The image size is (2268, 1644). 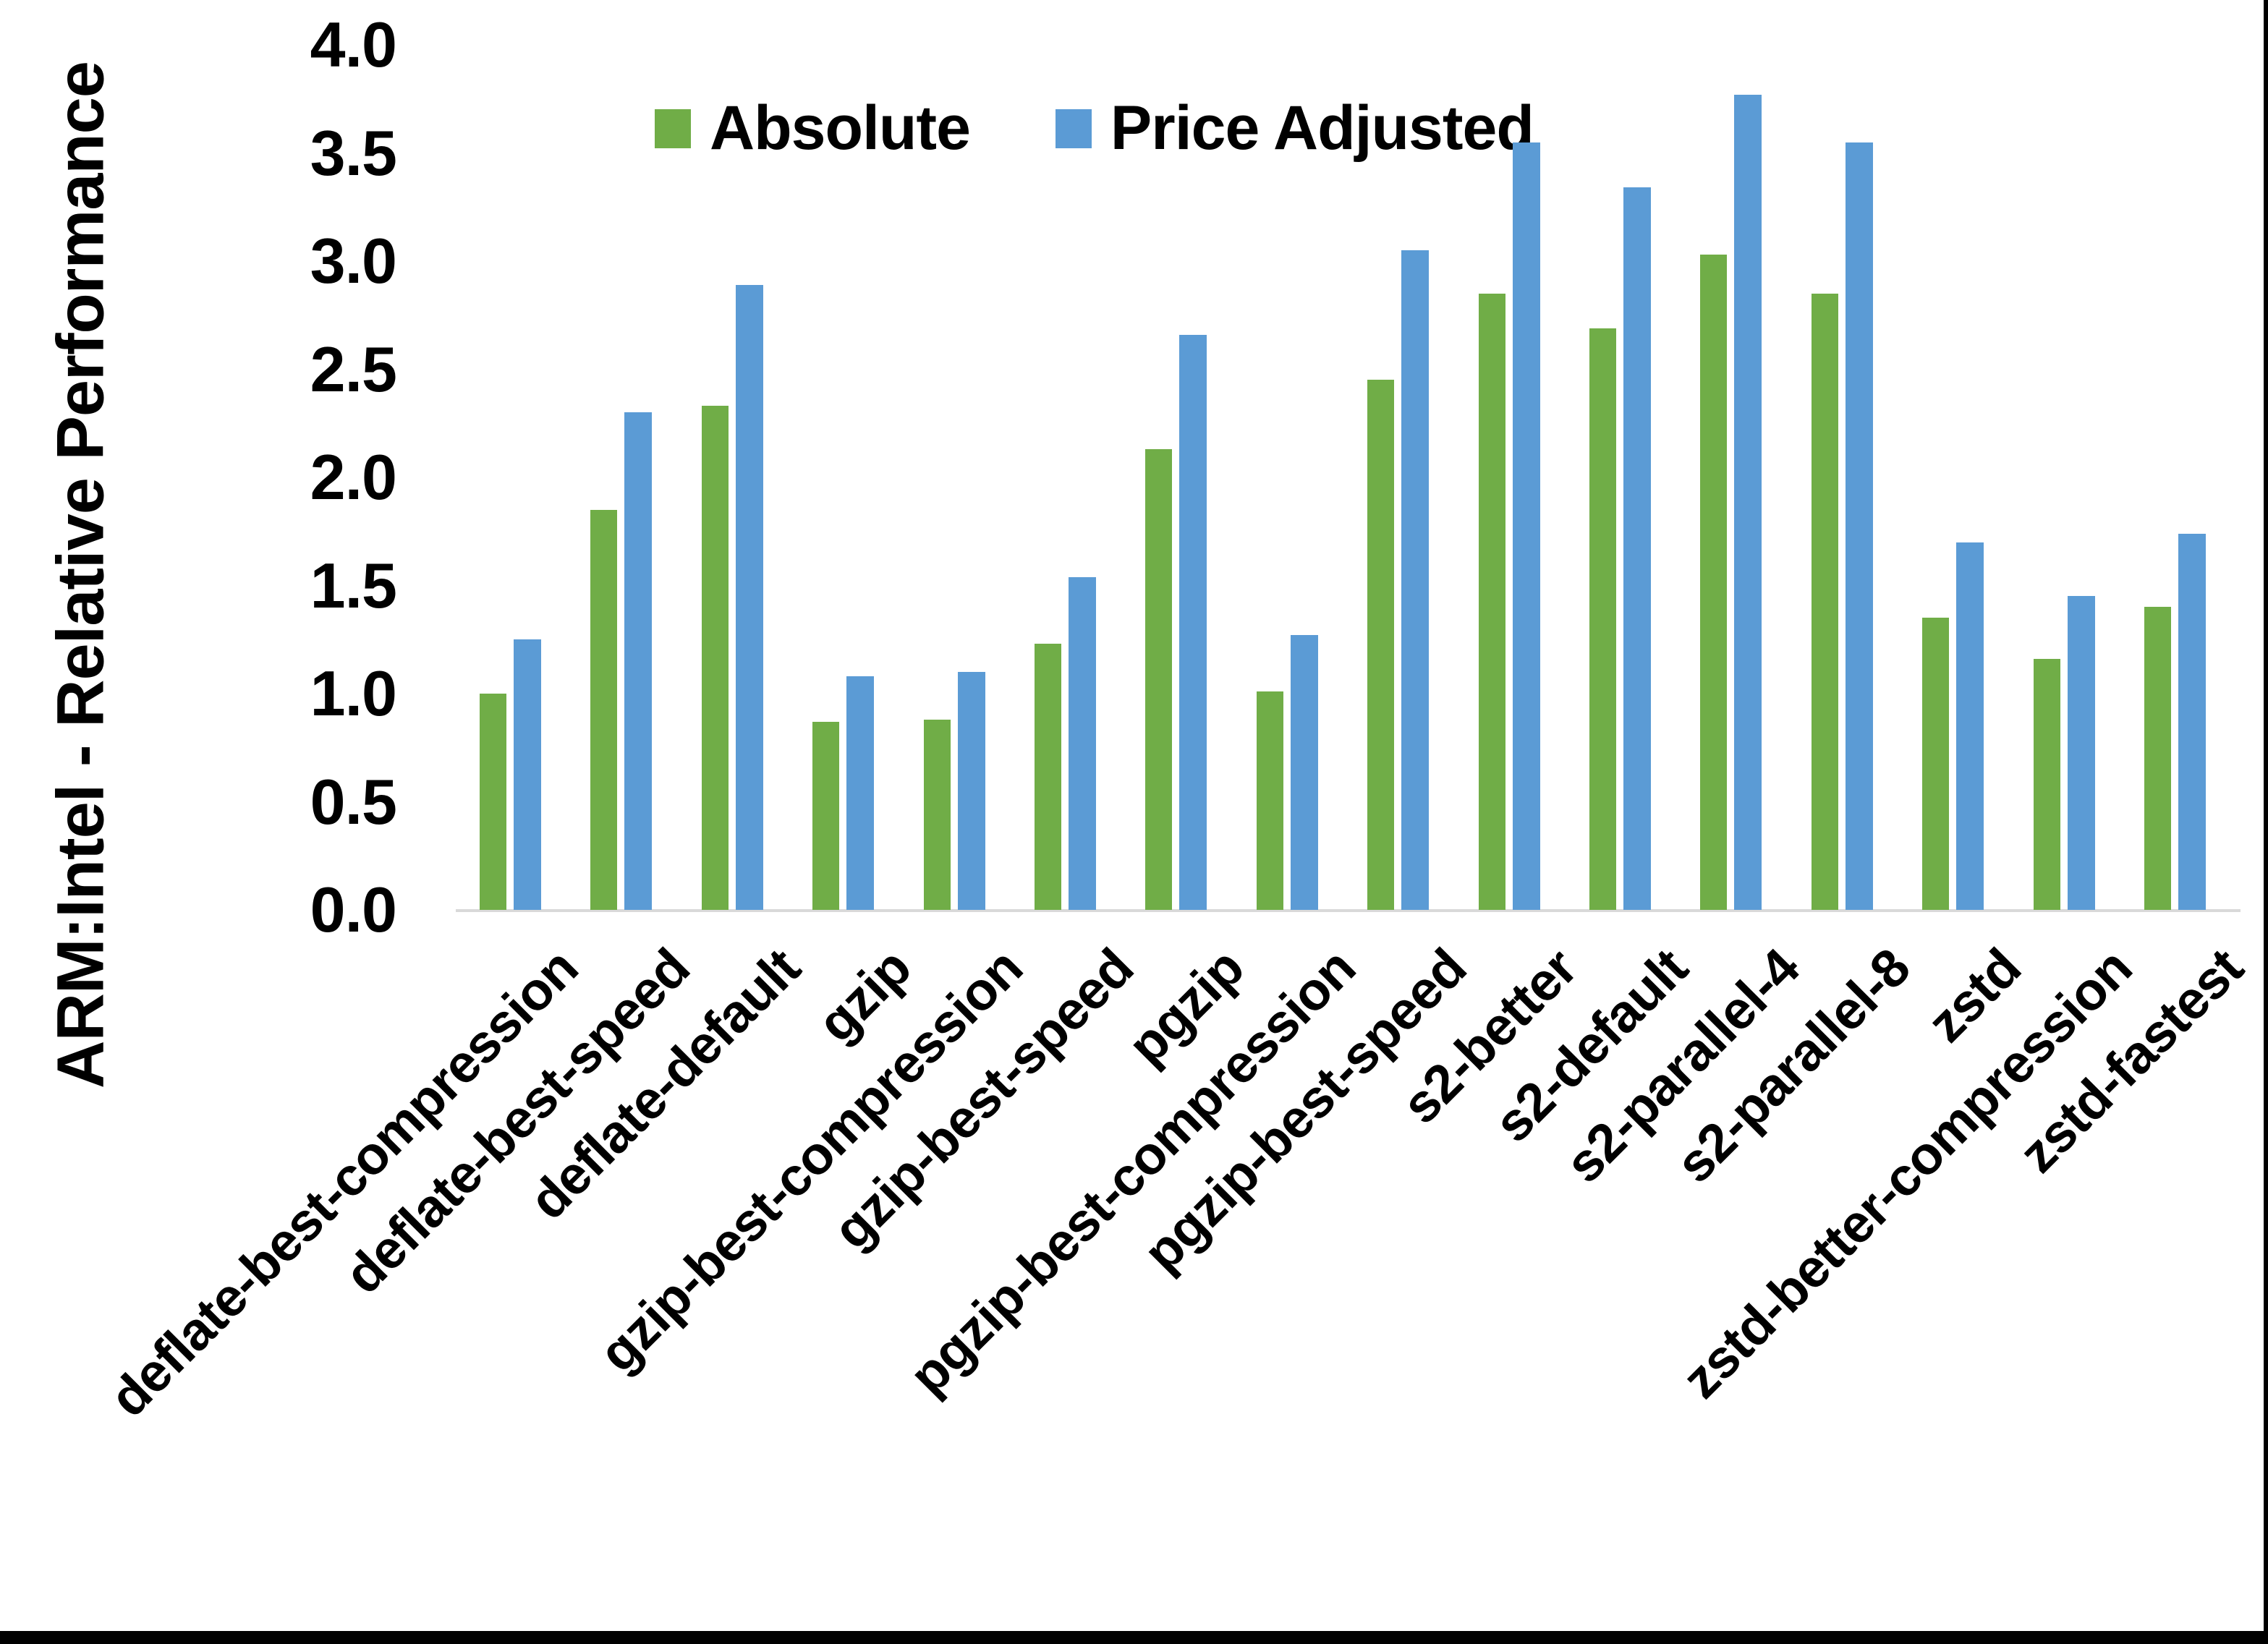 I want to click on legend: Absolute Price Adjusted, so click(x=1094, y=128).